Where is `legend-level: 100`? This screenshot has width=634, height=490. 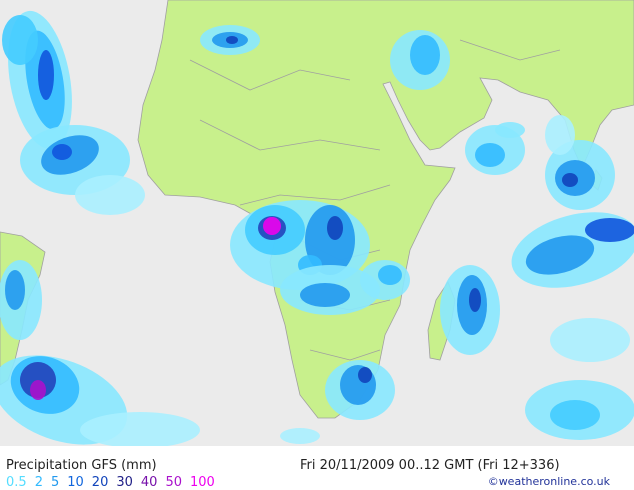 legend-level: 100 is located at coordinates (202, 482).